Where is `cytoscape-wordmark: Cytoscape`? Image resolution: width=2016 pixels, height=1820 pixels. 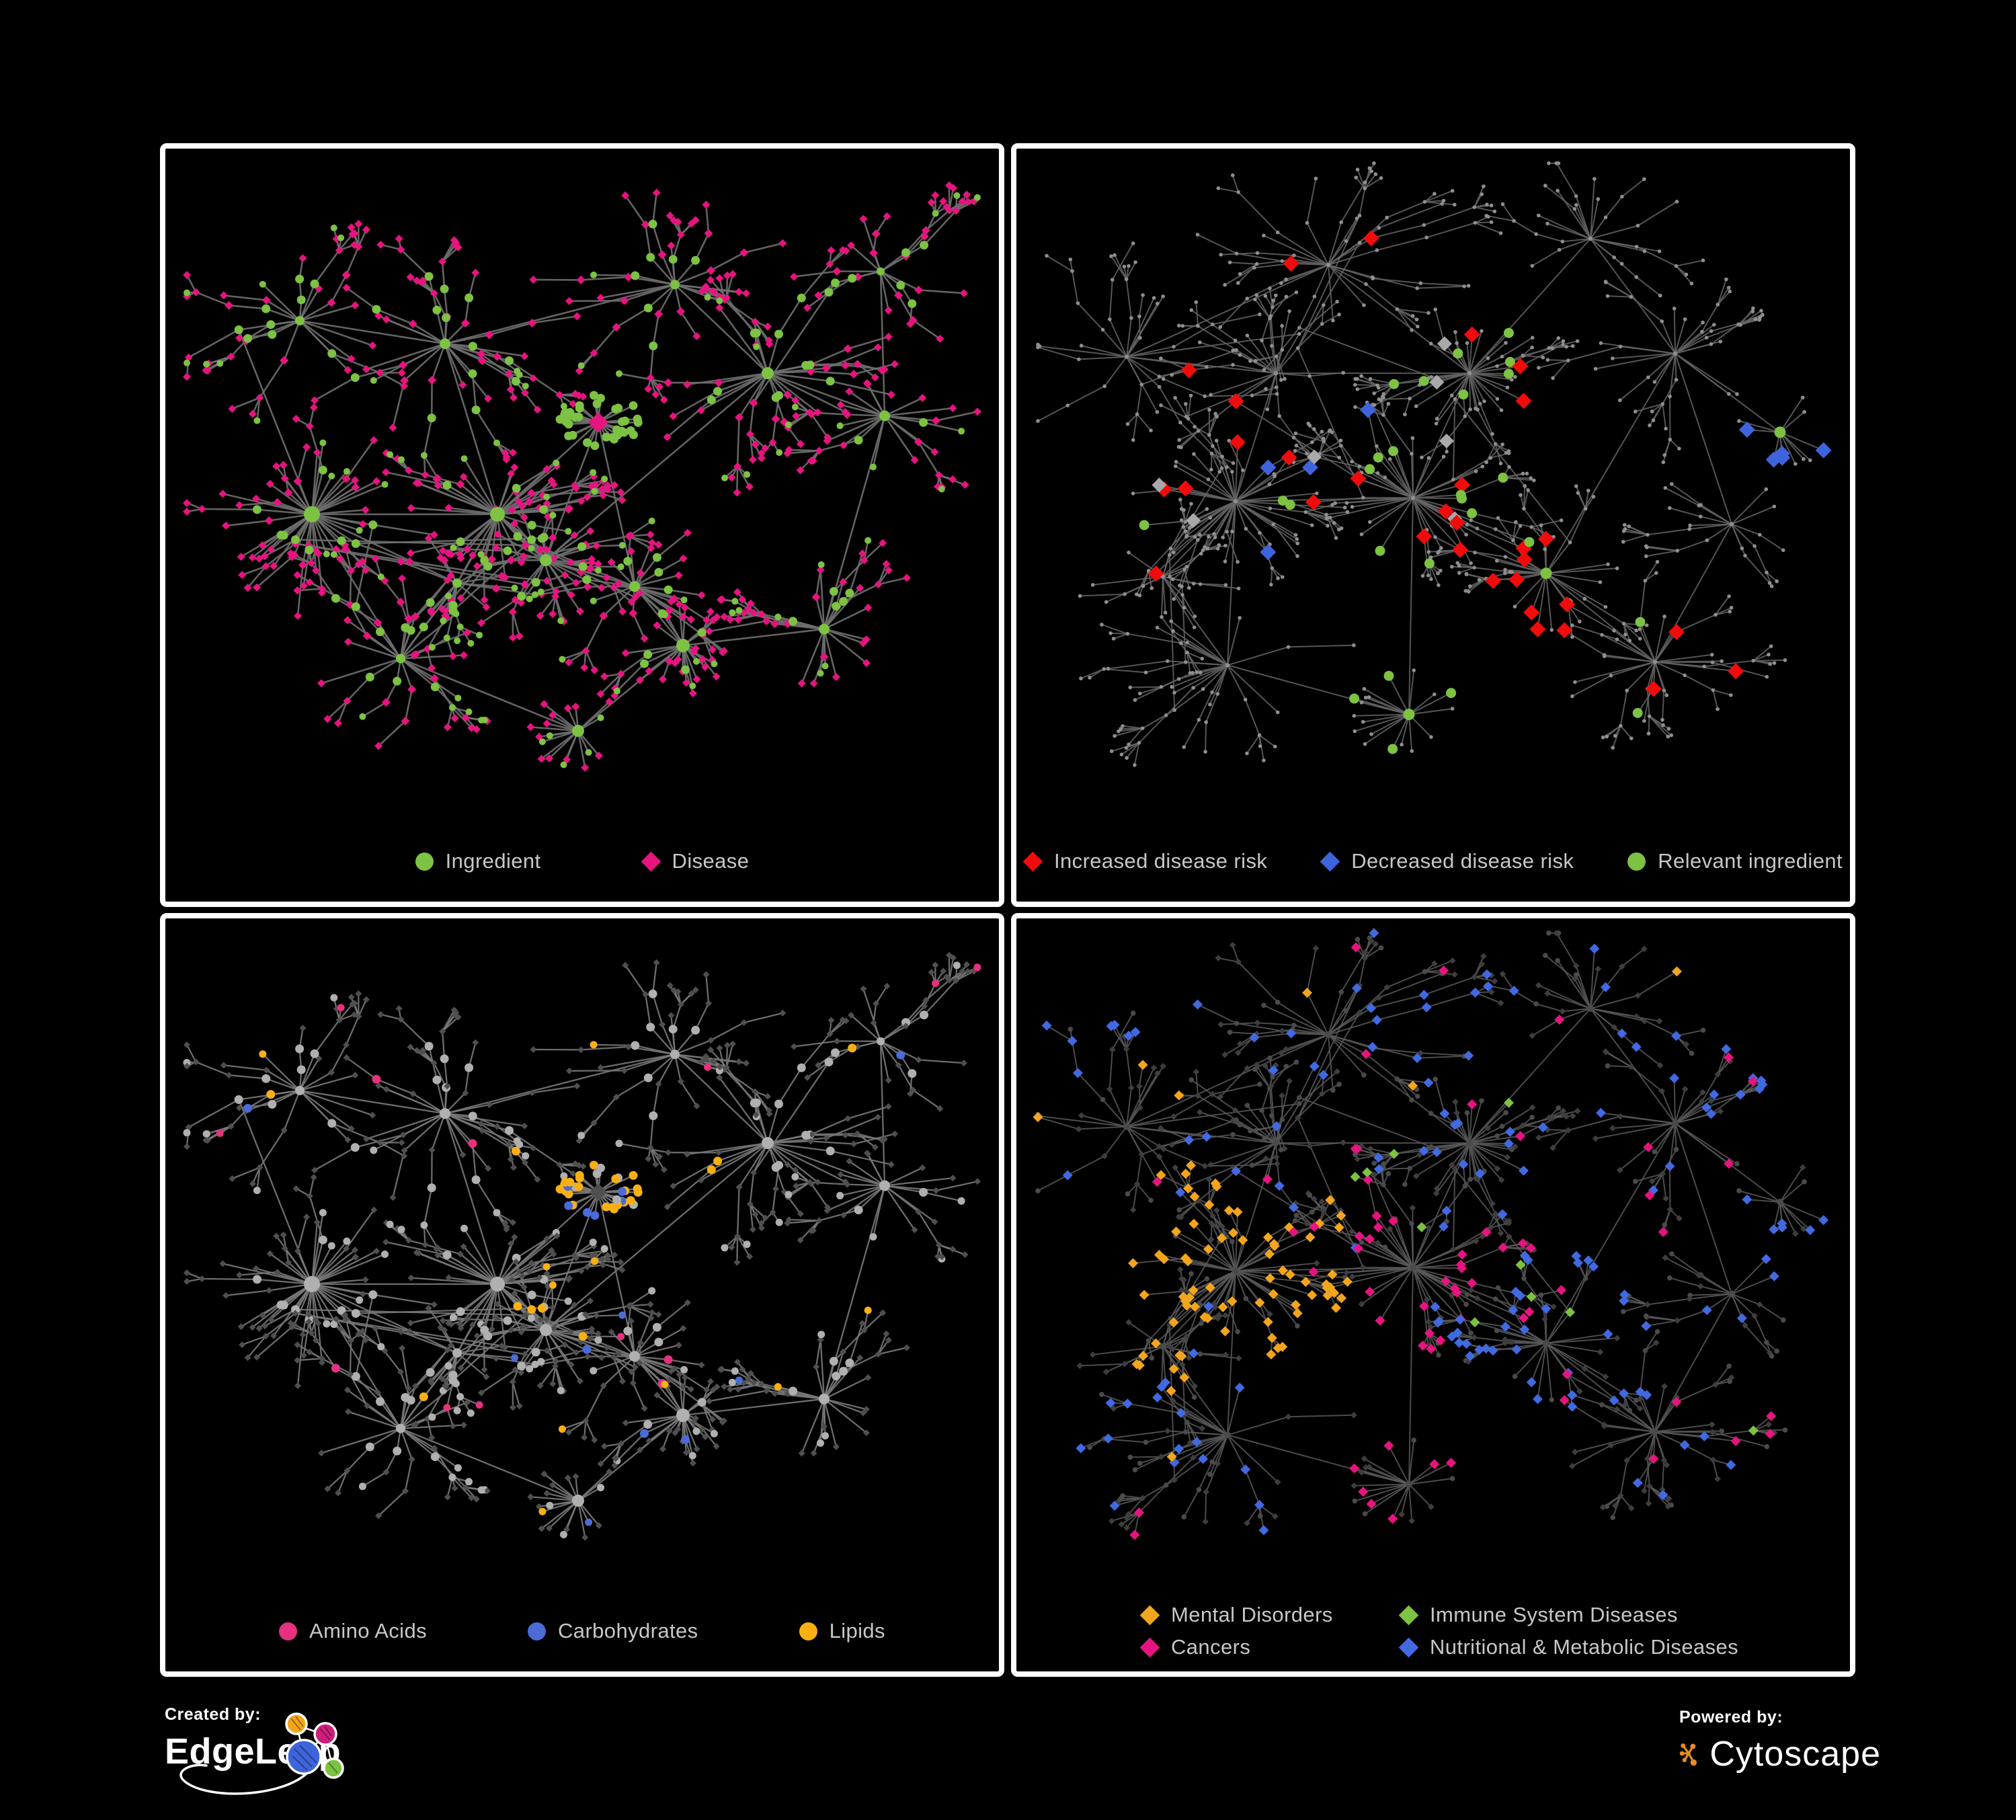
cytoscape-wordmark: Cytoscape is located at coordinates (1795, 1754).